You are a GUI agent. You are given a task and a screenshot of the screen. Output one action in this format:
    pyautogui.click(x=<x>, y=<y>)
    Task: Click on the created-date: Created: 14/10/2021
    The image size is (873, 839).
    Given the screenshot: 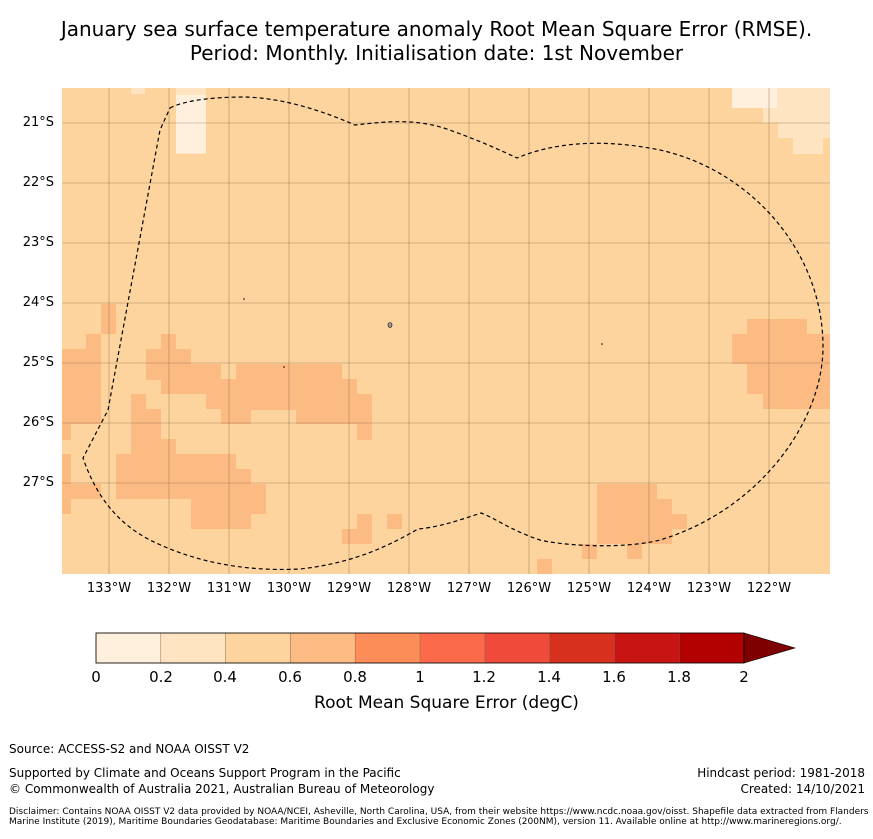 What is the action you would take?
    pyautogui.click(x=802, y=789)
    